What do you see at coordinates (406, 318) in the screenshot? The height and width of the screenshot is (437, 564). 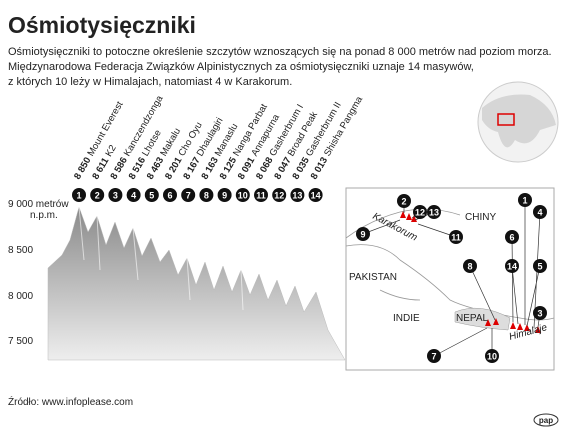 I see `map-label: INDIE` at bounding box center [406, 318].